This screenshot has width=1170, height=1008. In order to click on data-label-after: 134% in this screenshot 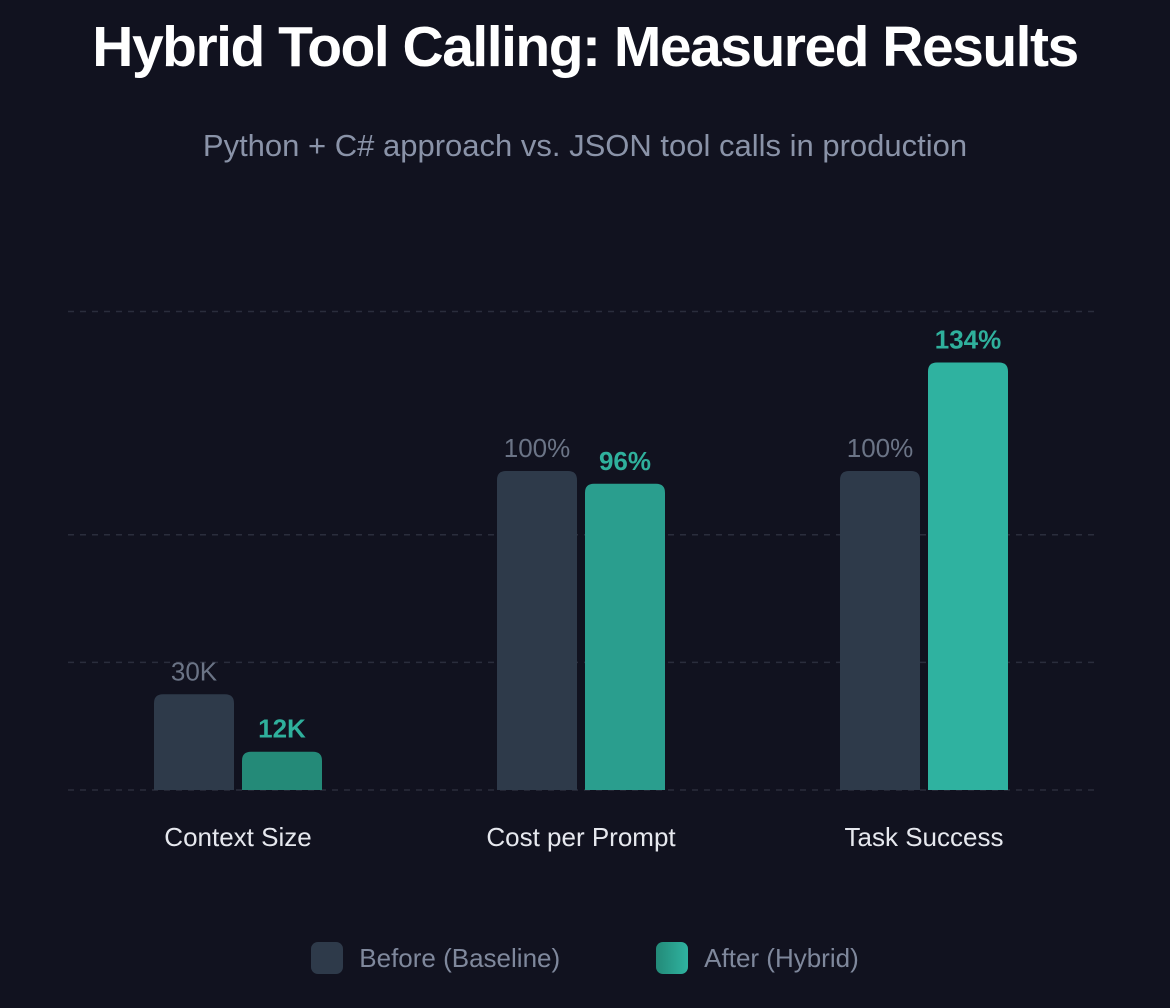, I will do `click(968, 340)`.